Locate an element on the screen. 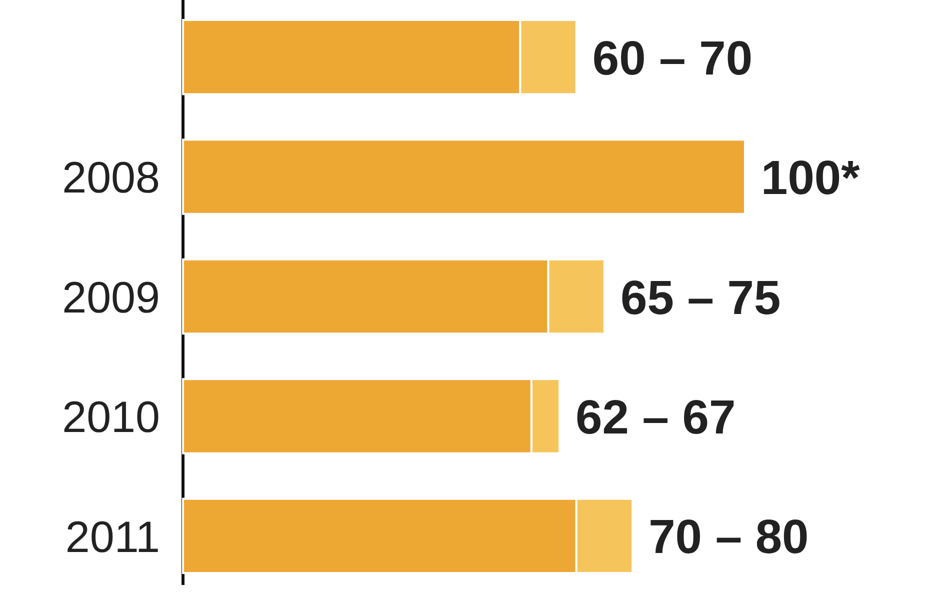 The height and width of the screenshot is (593, 948). y-tick-label: 2011 is located at coordinates (112, 537).